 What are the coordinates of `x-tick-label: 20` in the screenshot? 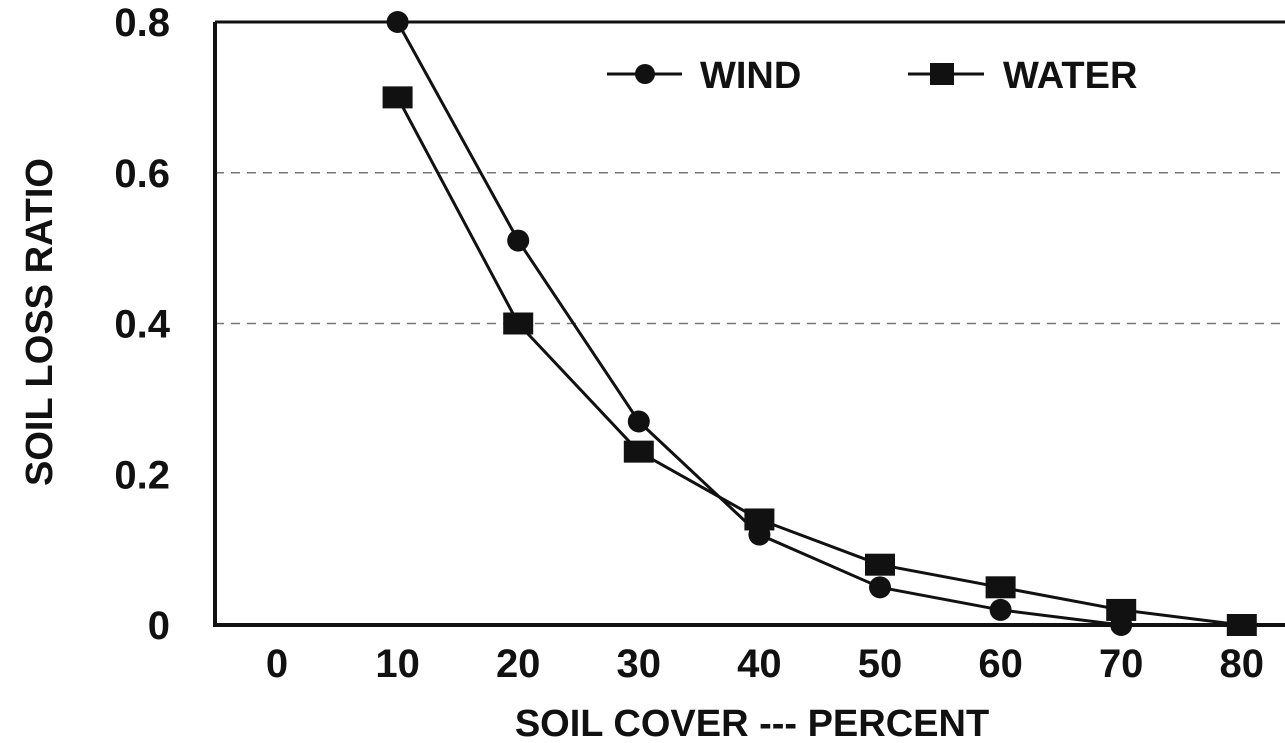 It's located at (518, 664).